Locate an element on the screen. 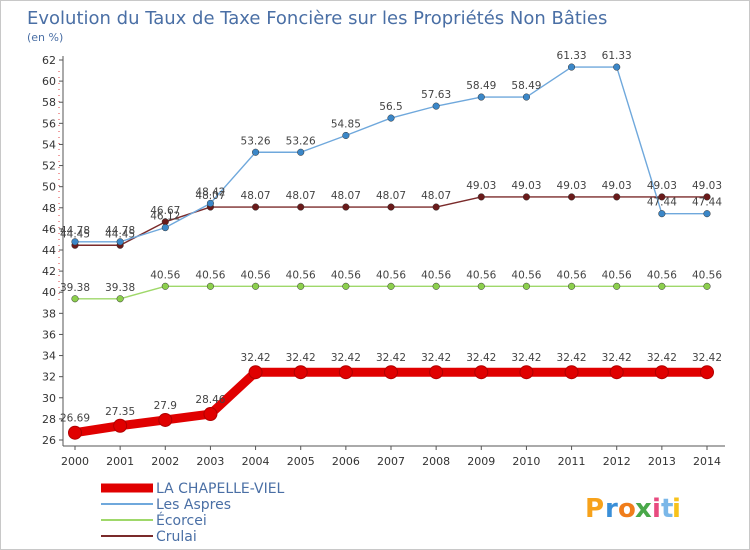  data-label: 61.33 is located at coordinates (572, 56).